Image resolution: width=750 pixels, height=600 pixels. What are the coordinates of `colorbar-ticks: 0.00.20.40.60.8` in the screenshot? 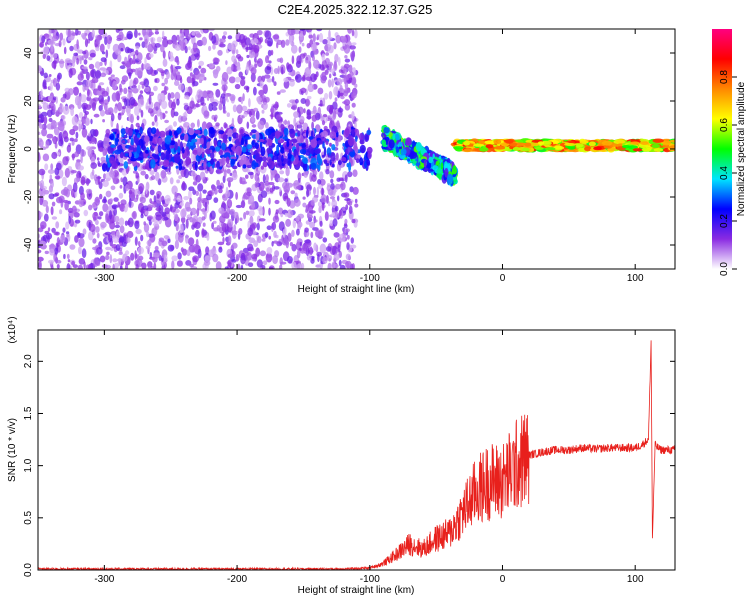 It's located at (728, 173).